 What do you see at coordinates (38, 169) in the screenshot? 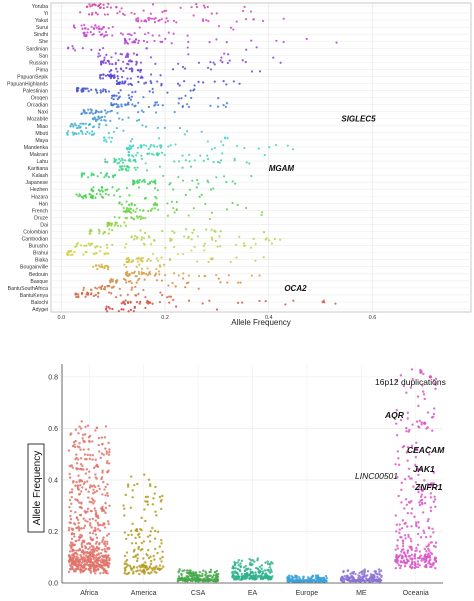
I see `population-label: Karitiana` at bounding box center [38, 169].